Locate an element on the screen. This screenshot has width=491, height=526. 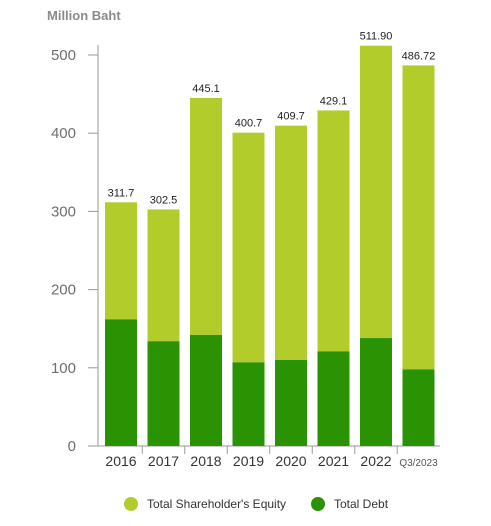
x-tick-label-7: Q3/2023 is located at coordinates (418, 463).